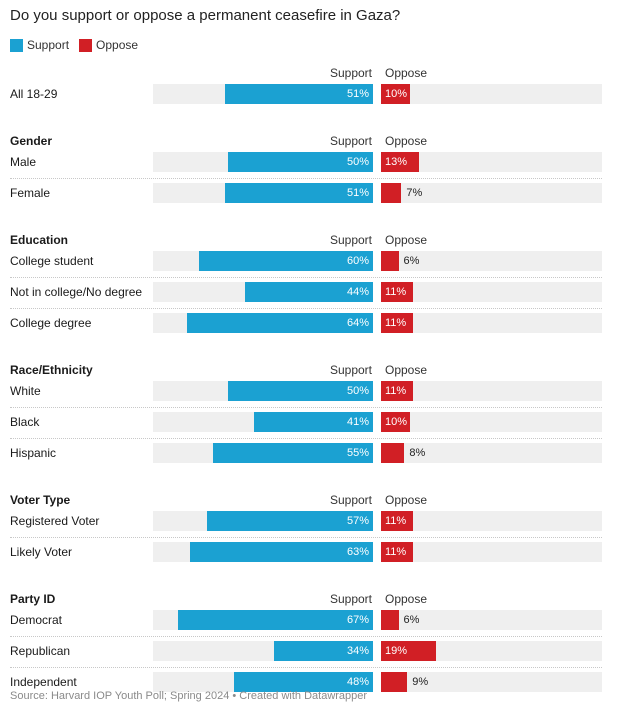 Image resolution: width=617 pixels, height=716 pixels. I want to click on row-label: College student, so click(52, 261).